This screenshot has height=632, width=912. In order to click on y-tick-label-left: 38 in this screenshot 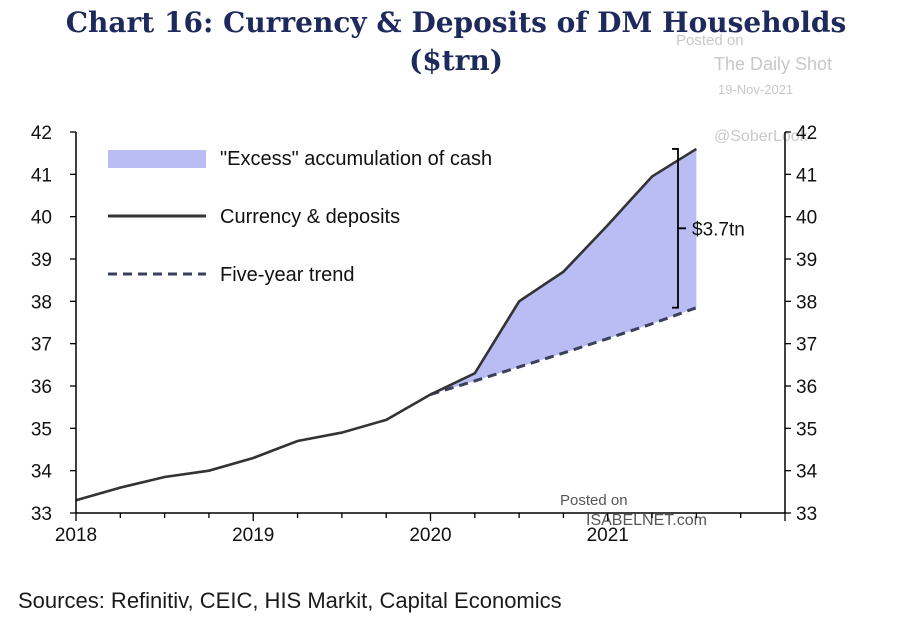, I will do `click(41, 302)`.